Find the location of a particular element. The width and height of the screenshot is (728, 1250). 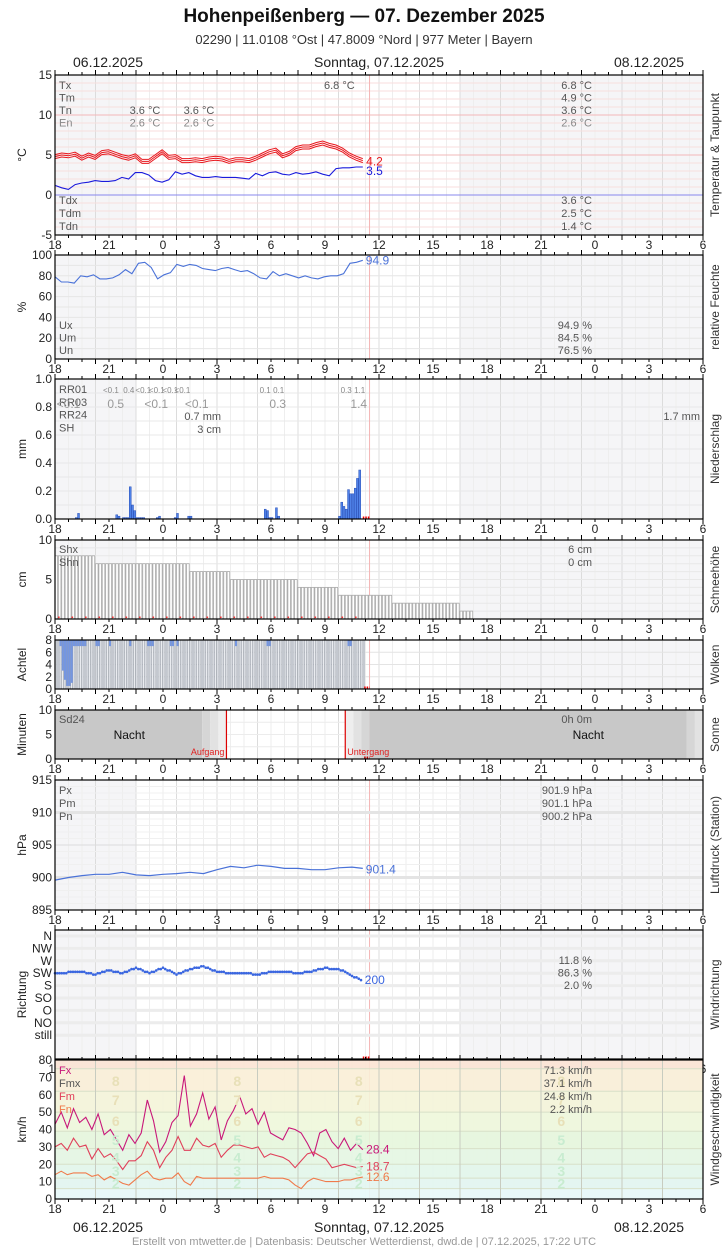

temperature-line is located at coordinates (208, 154).